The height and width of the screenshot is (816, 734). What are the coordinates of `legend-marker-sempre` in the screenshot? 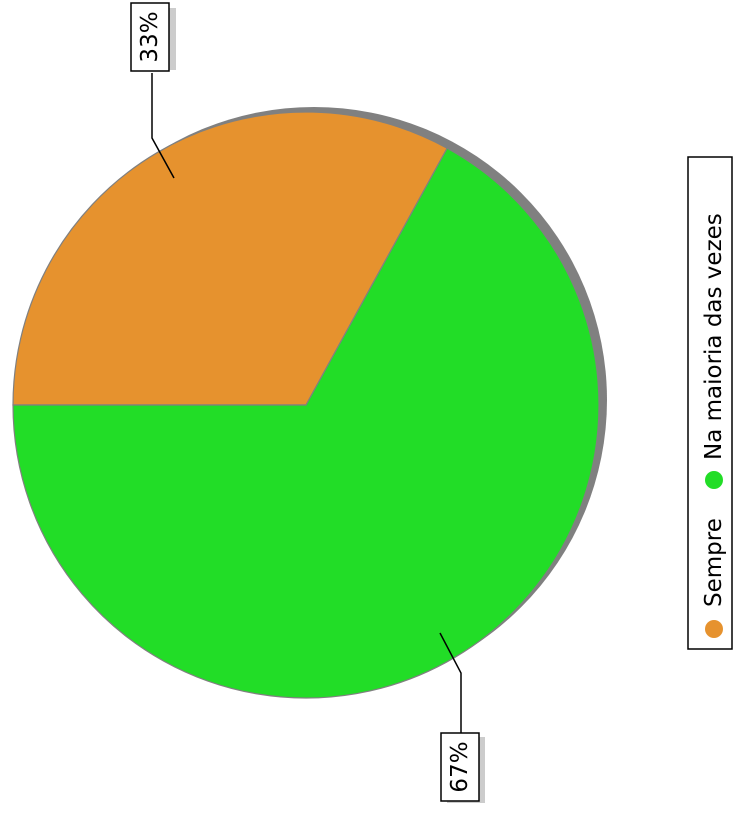 It's located at (714, 629).